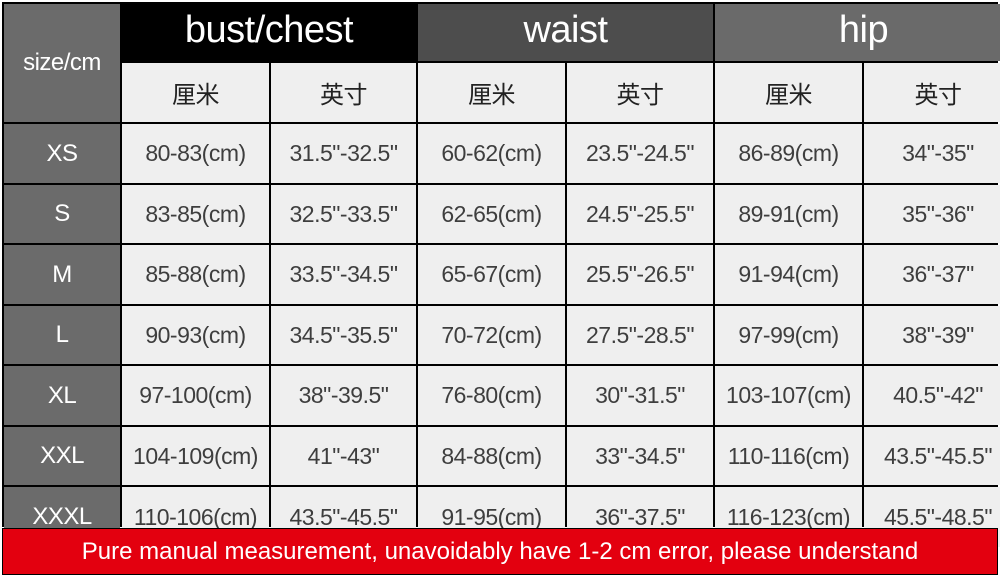 This screenshot has height=577, width=1000. I want to click on group-header-hip: hip, so click(857, 32).